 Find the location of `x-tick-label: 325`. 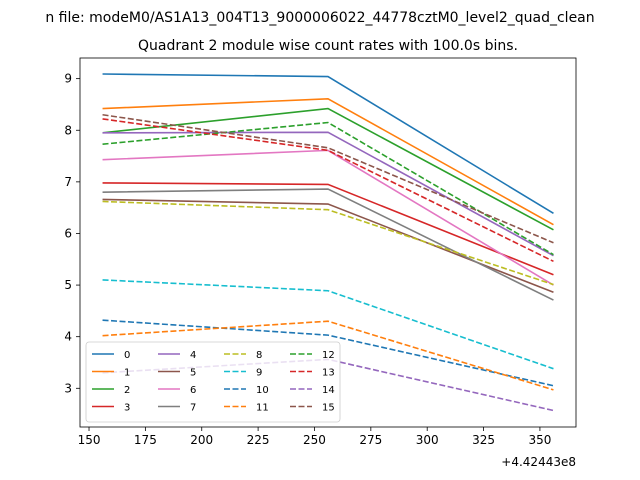

x-tick-label: 325 is located at coordinates (483, 440).